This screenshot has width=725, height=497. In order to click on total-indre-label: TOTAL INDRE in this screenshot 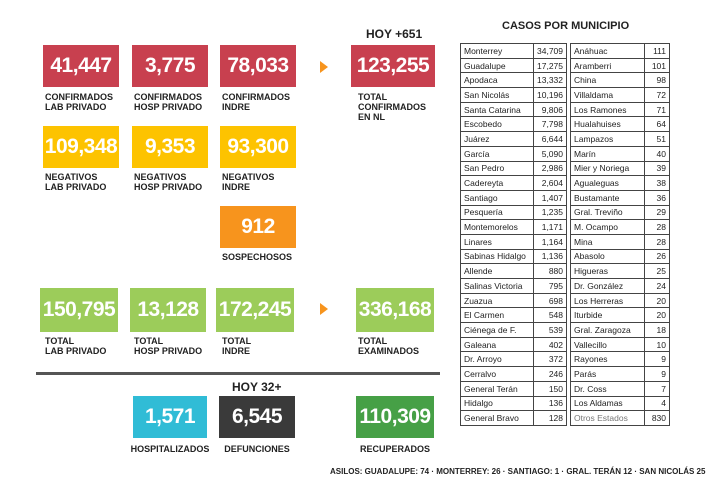, I will do `click(237, 346)`.